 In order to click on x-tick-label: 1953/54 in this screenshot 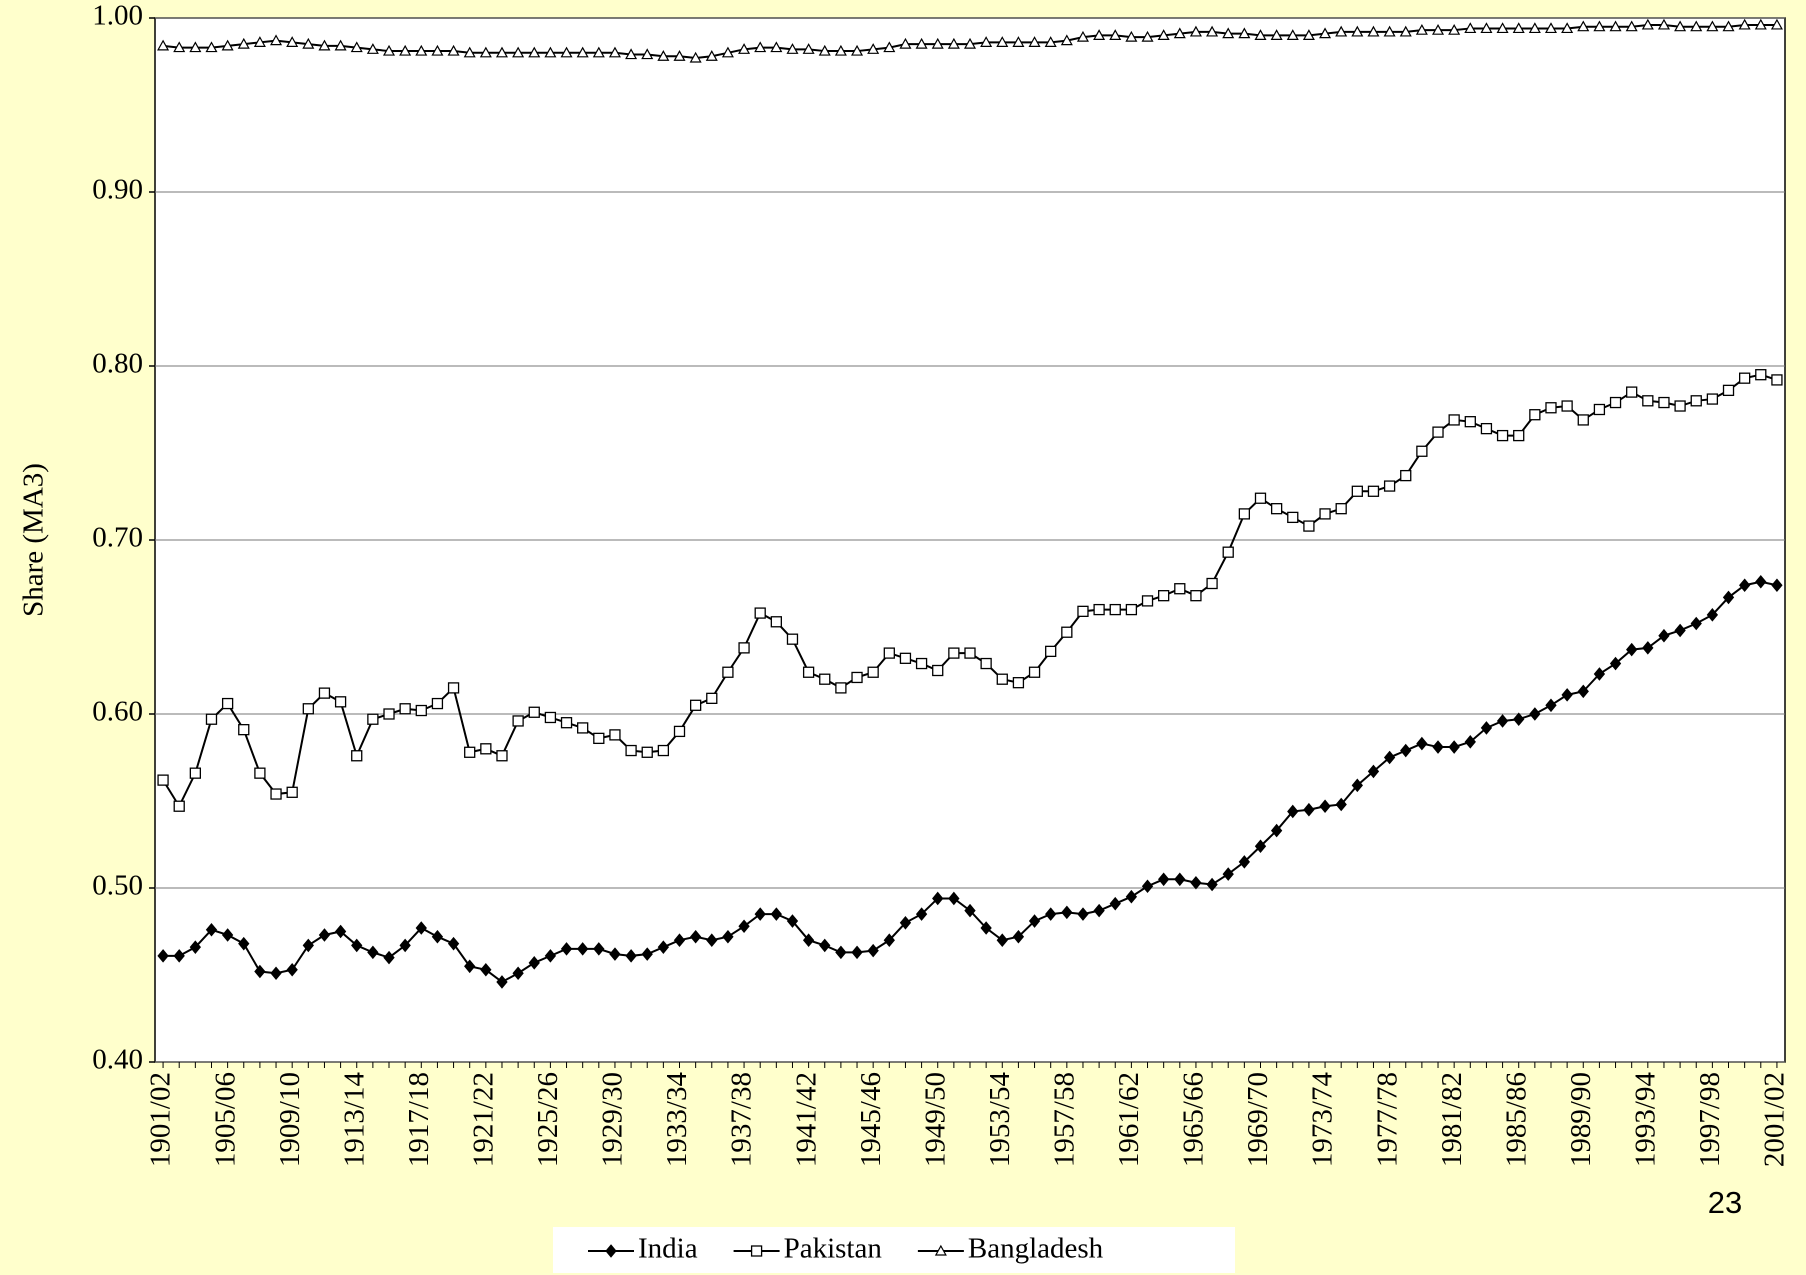, I will do `click(1000, 1120)`.